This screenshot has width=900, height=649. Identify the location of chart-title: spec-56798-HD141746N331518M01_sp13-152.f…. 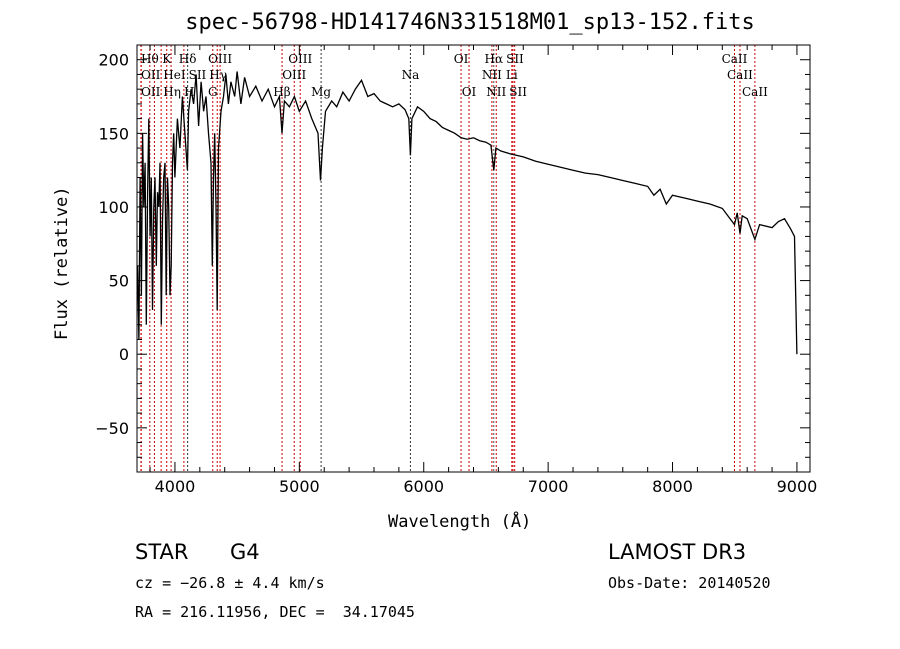
(470, 22).